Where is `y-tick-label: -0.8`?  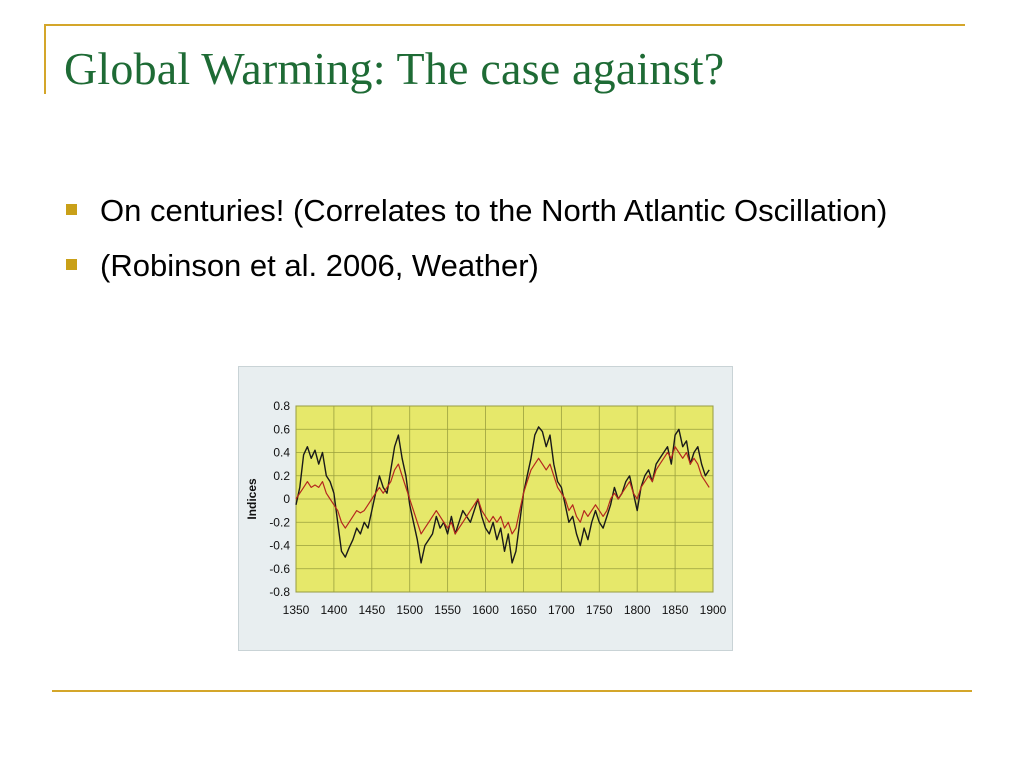 y-tick-label: -0.8 is located at coordinates (279, 592).